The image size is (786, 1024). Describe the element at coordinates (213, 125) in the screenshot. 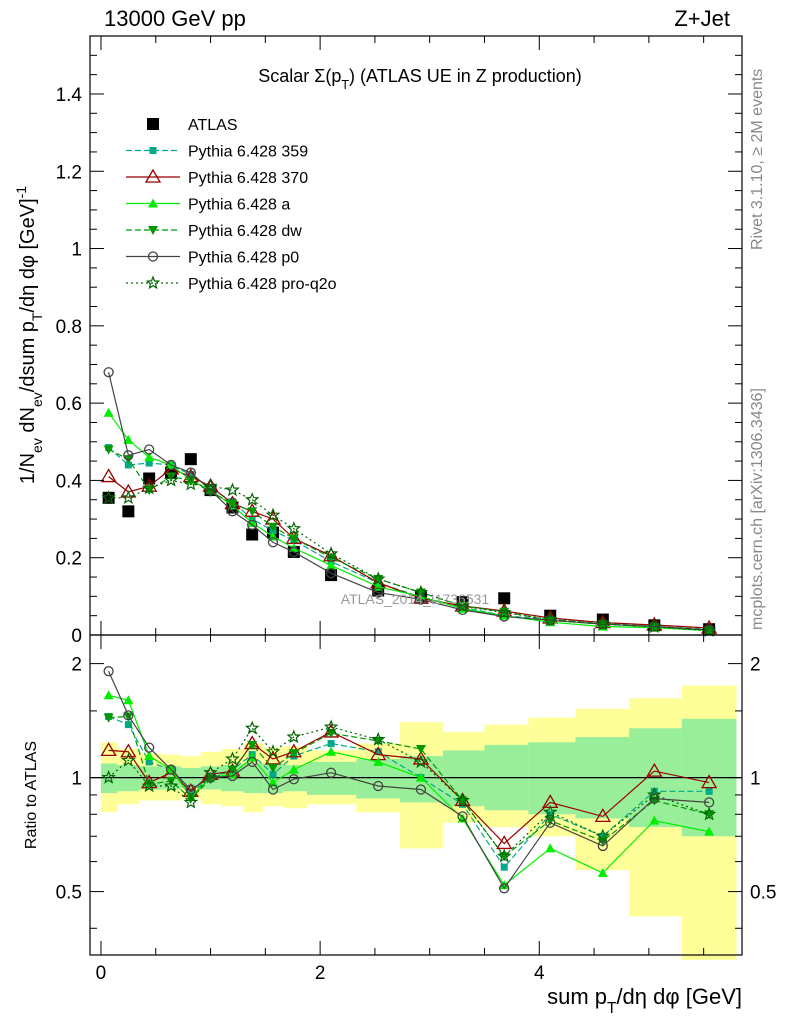

I see `legend-label: ATLAS` at that location.